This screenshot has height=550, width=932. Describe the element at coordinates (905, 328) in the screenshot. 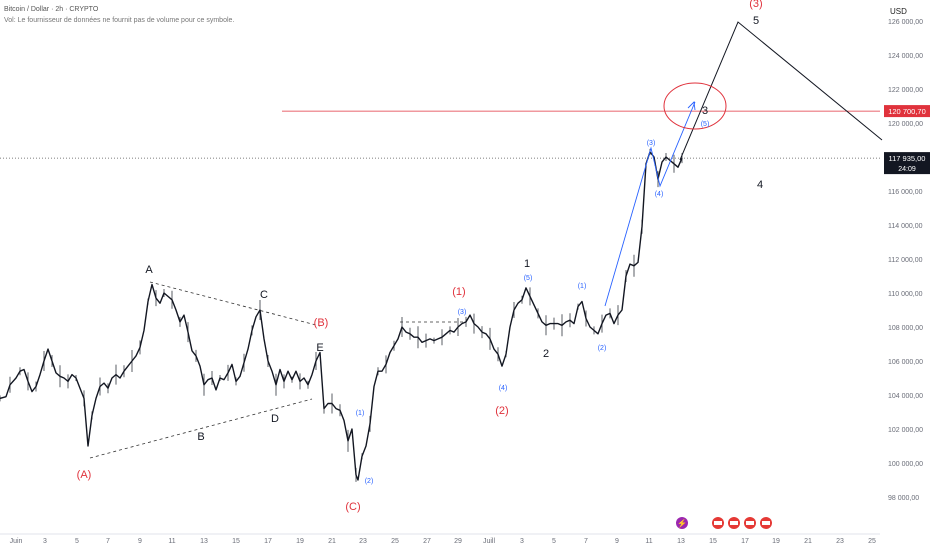

I see `y-tick-label: 108 000,00` at that location.